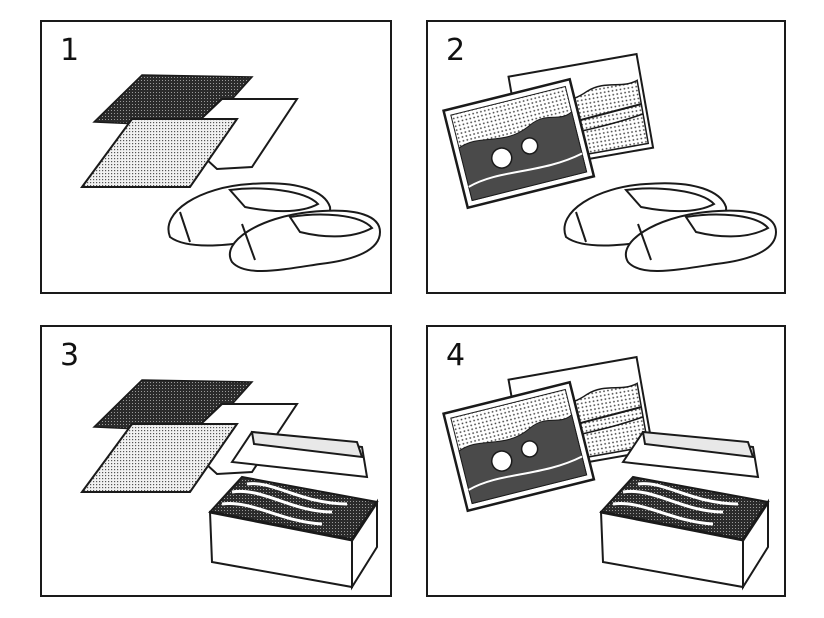 The width and height of the screenshot is (824, 618). I want to click on panel-number: 3, so click(70, 355).